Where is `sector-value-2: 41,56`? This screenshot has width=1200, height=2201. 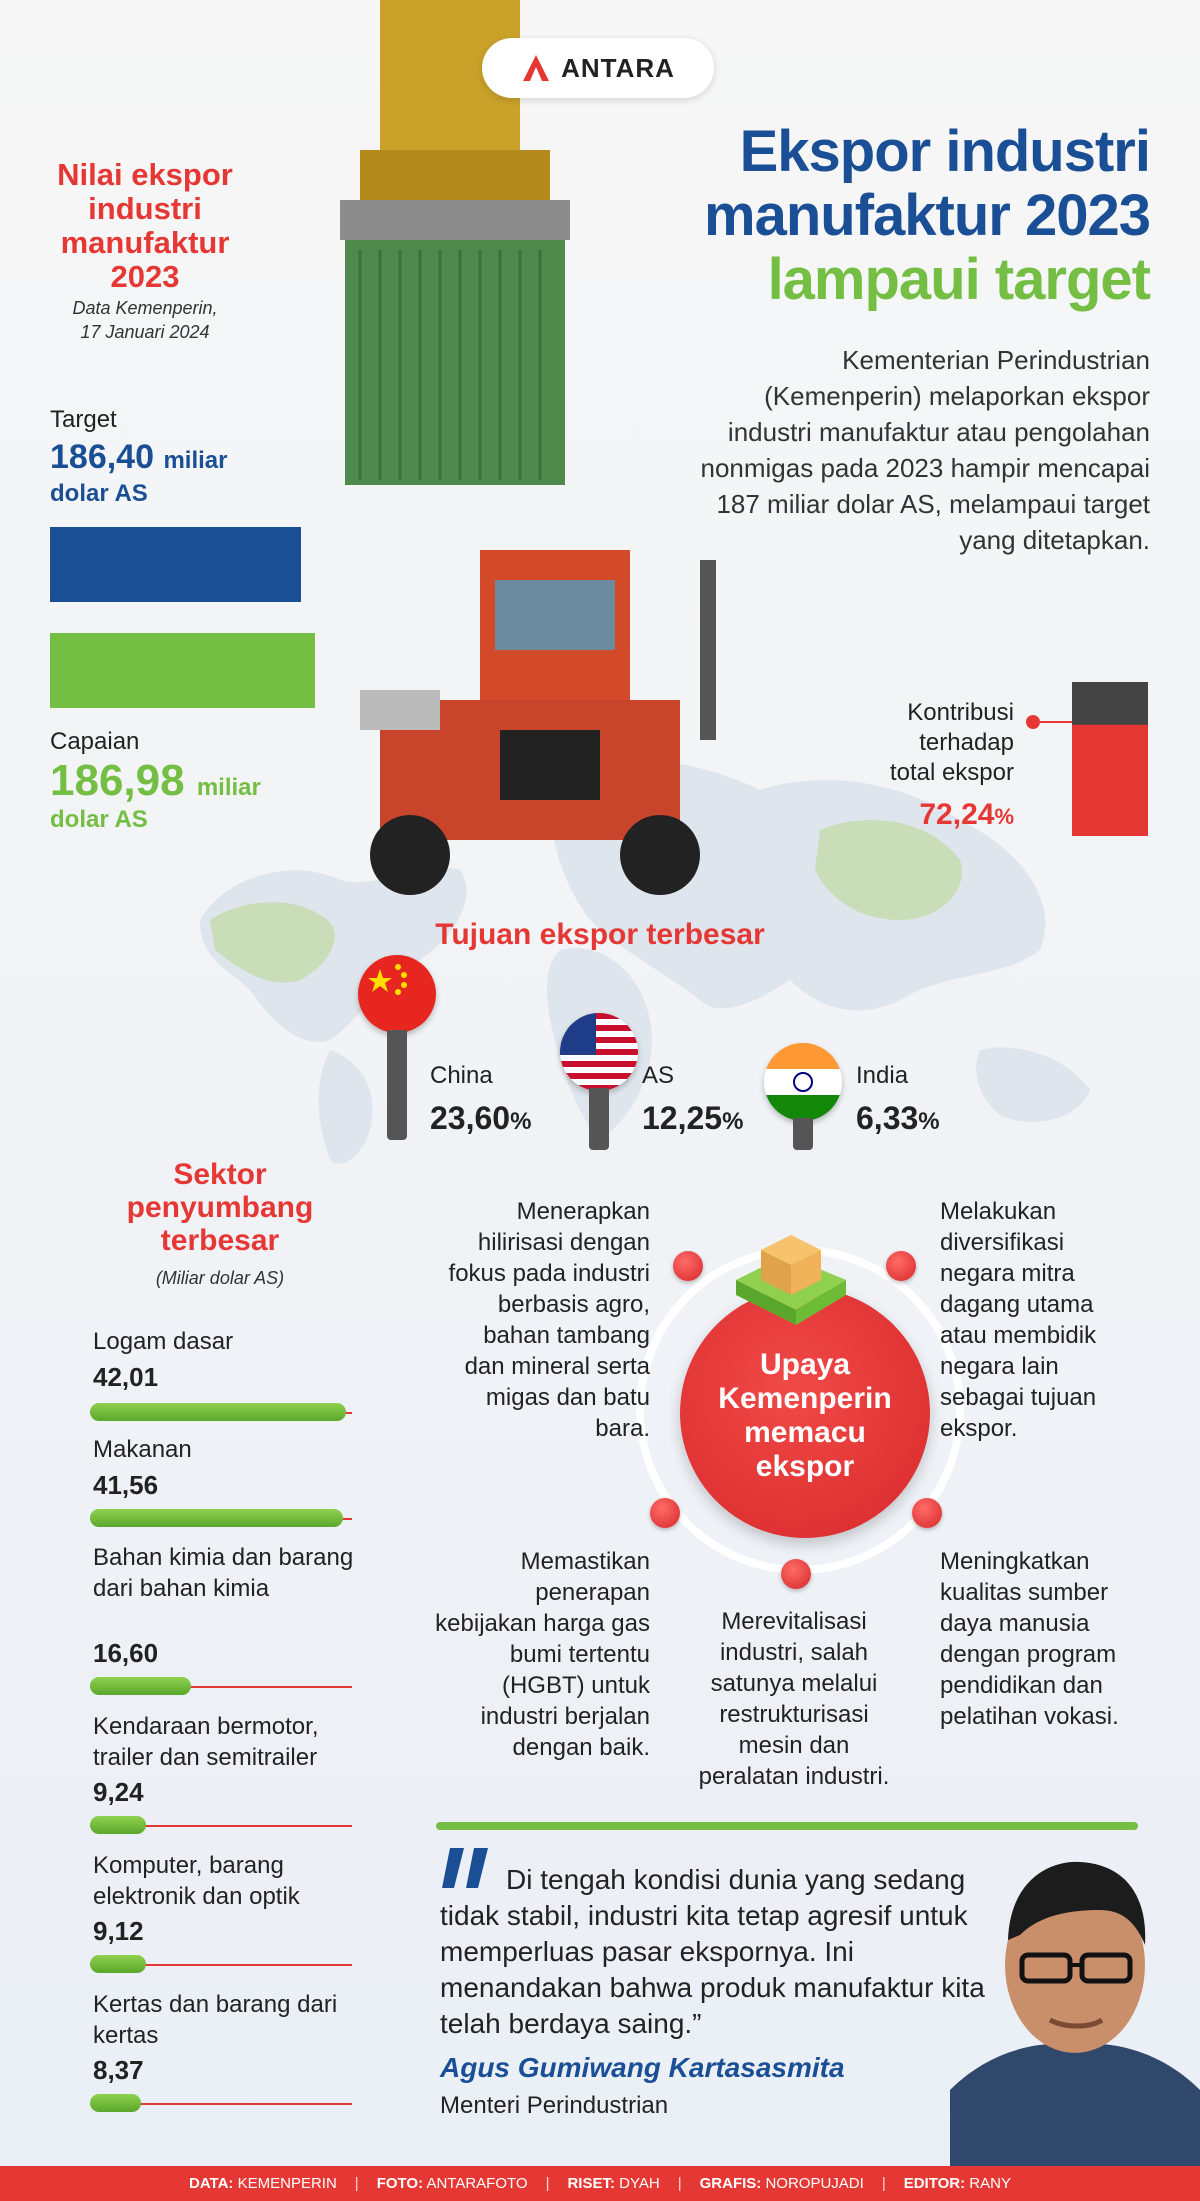
sector-value-2: 41,56 is located at coordinates (126, 1485).